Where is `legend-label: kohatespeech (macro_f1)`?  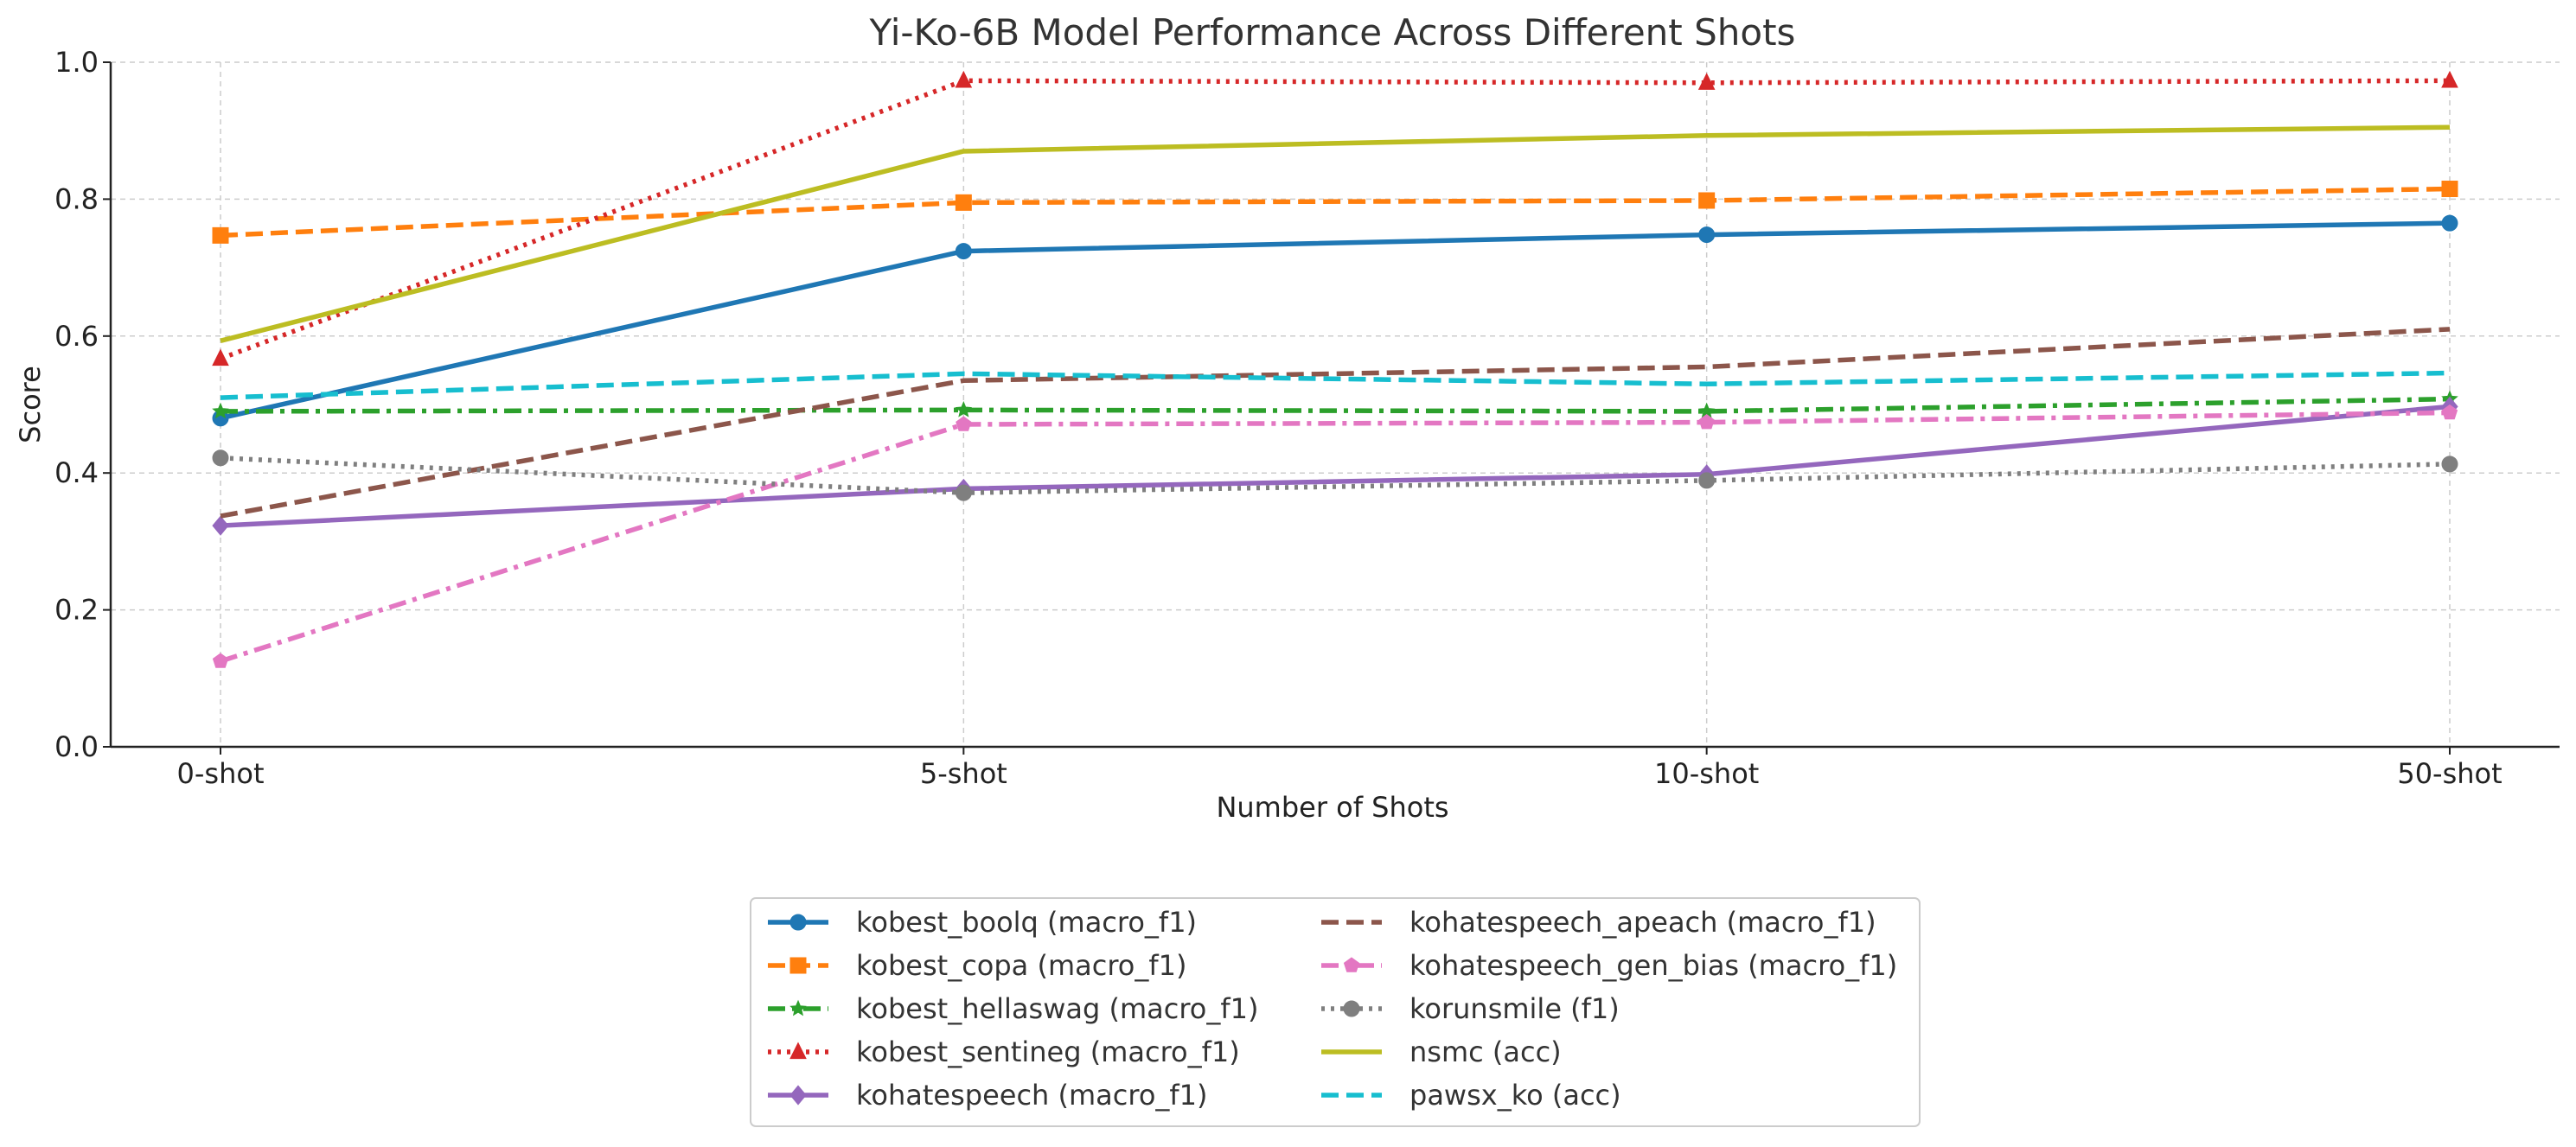 legend-label: kohatespeech (macro_f1) is located at coordinates (1032, 1096).